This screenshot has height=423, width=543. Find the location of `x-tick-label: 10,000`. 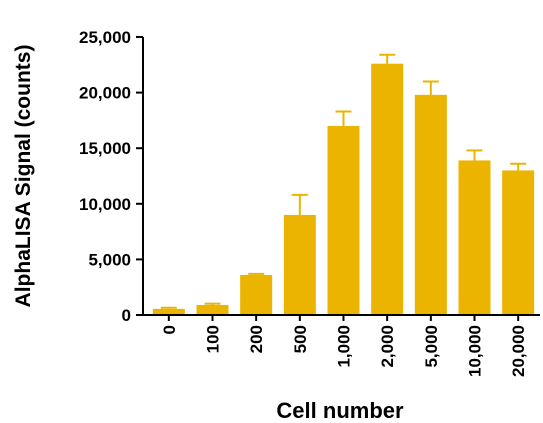

x-tick-label: 10,000 is located at coordinates (475, 351).